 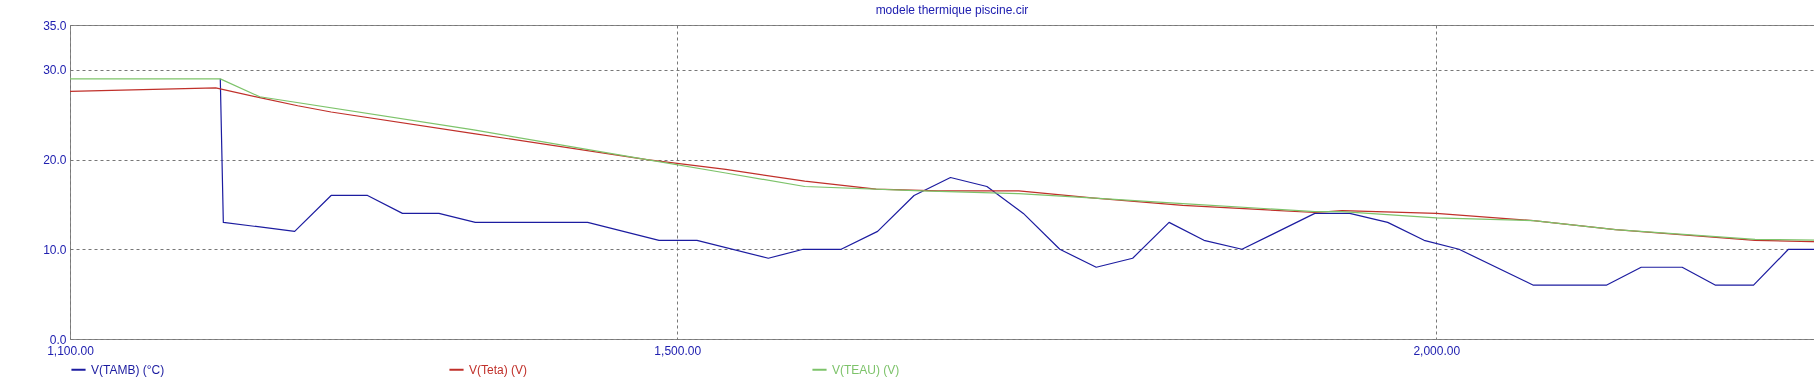 What do you see at coordinates (952, 10) in the screenshot?
I see `chart-title: modele thermique piscine.cir` at bounding box center [952, 10].